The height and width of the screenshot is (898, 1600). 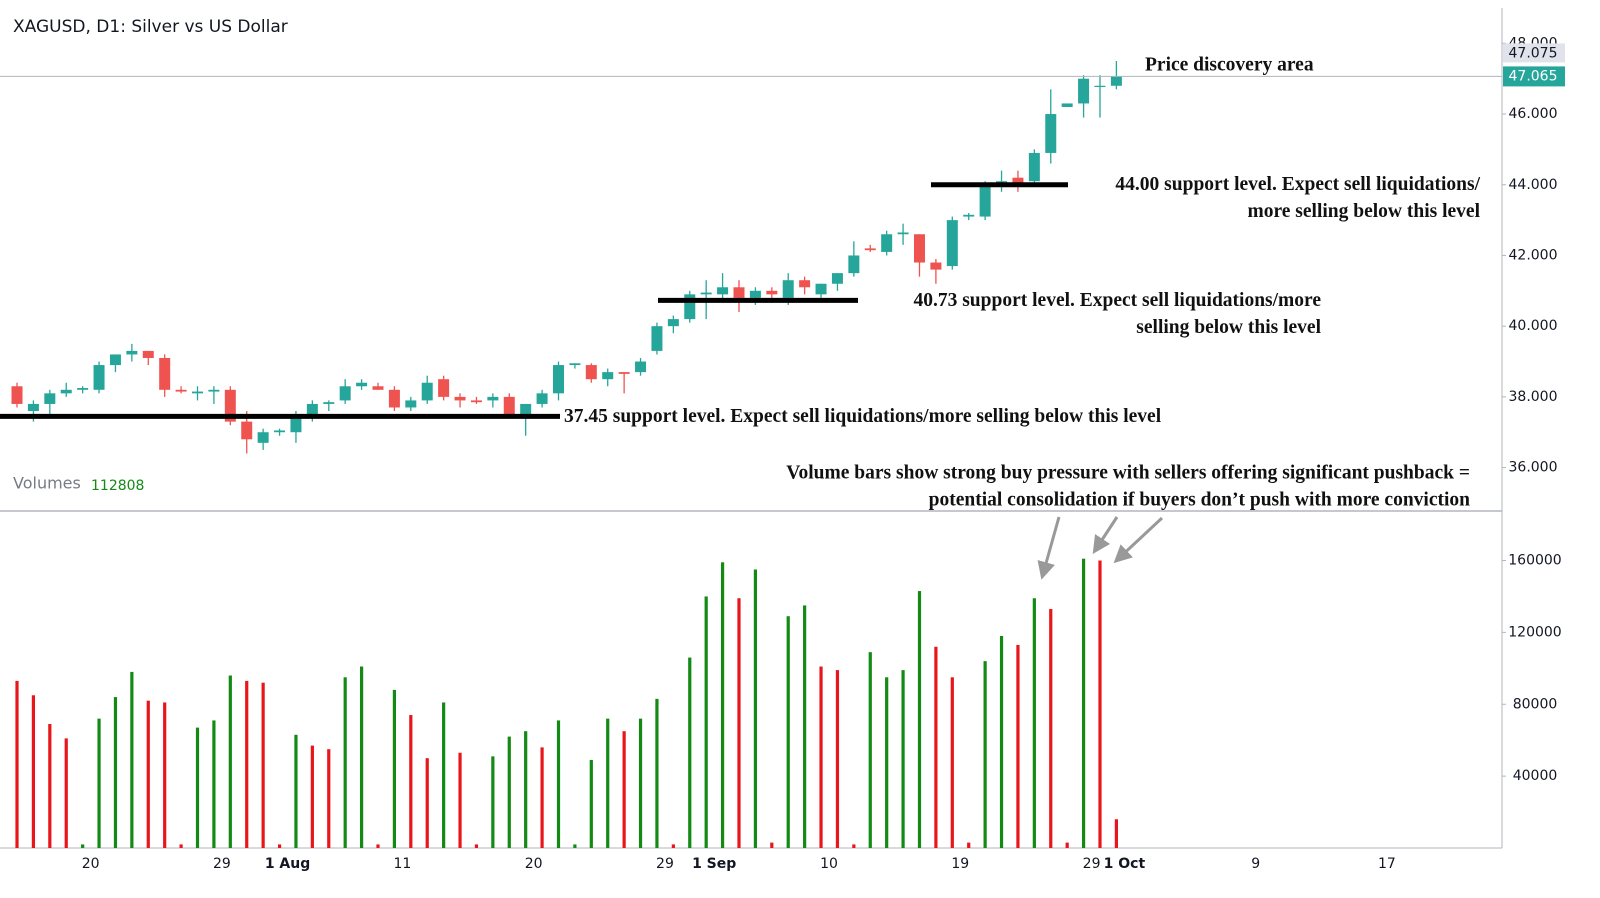 I want to click on arrow, so click(x=1049, y=548).